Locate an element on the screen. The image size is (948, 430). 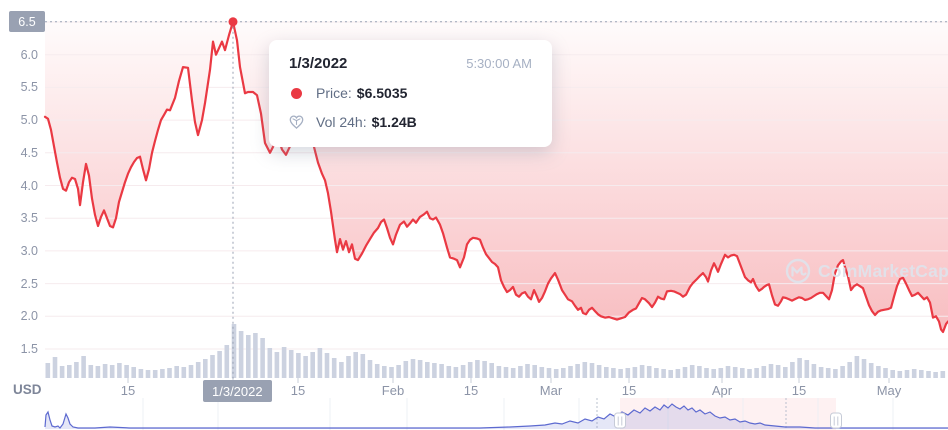
x-axis-label: Feb is located at coordinates (393, 390).